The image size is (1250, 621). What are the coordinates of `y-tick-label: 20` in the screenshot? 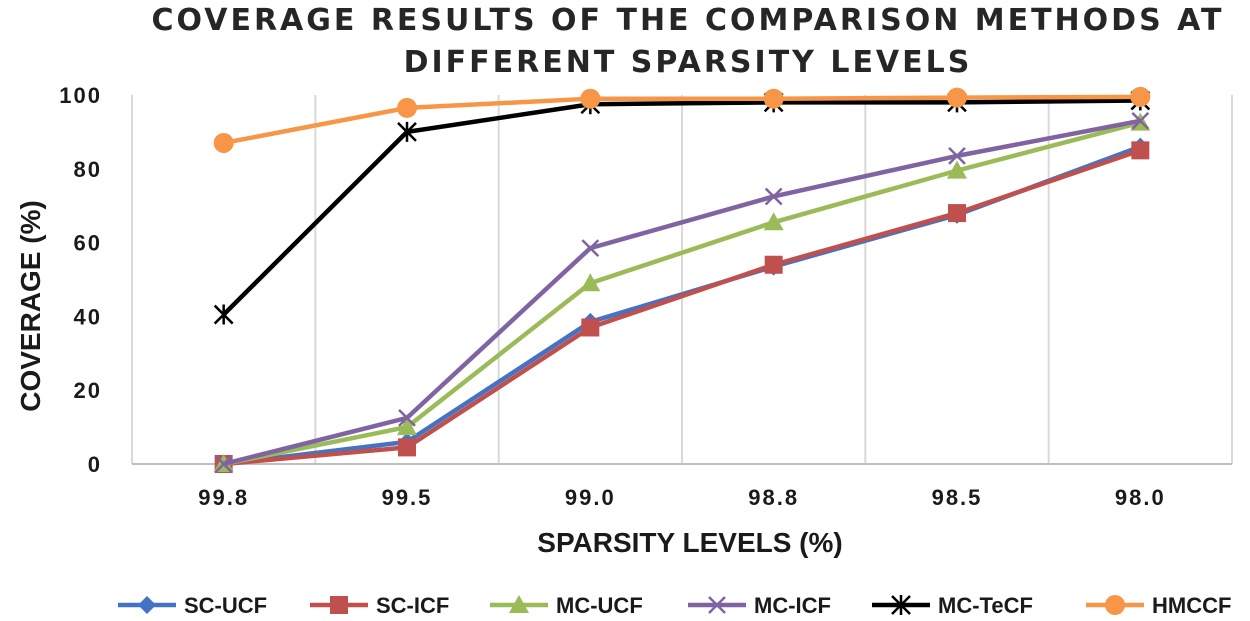 It's located at (88, 390).